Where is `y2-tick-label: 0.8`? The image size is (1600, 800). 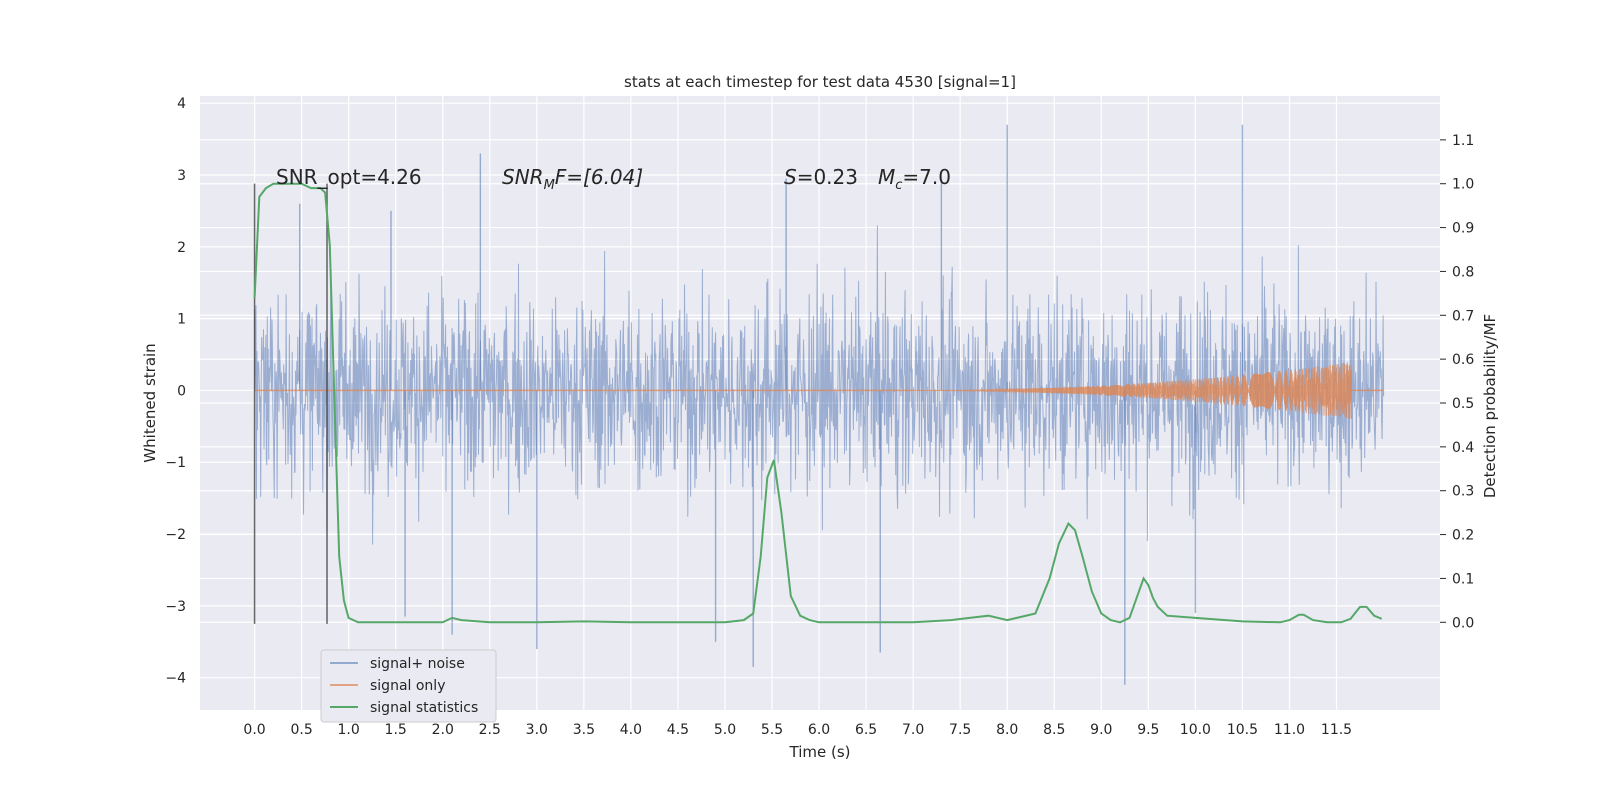 y2-tick-label: 0.8 is located at coordinates (1463, 272).